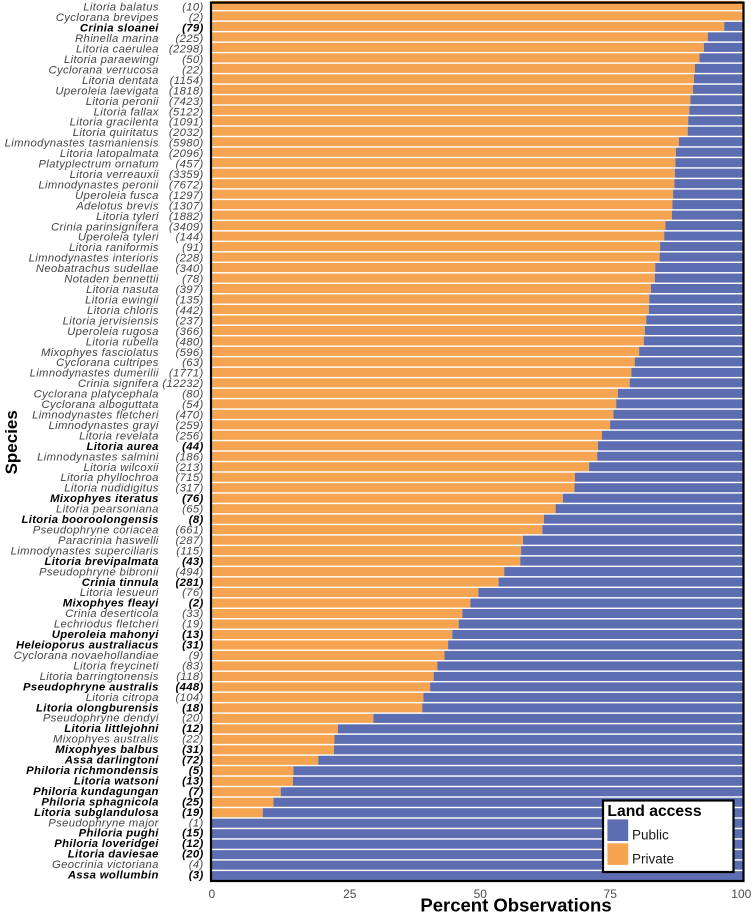 The width and height of the screenshot is (754, 920). I want to click on svg-text: (281), so click(189, 583).